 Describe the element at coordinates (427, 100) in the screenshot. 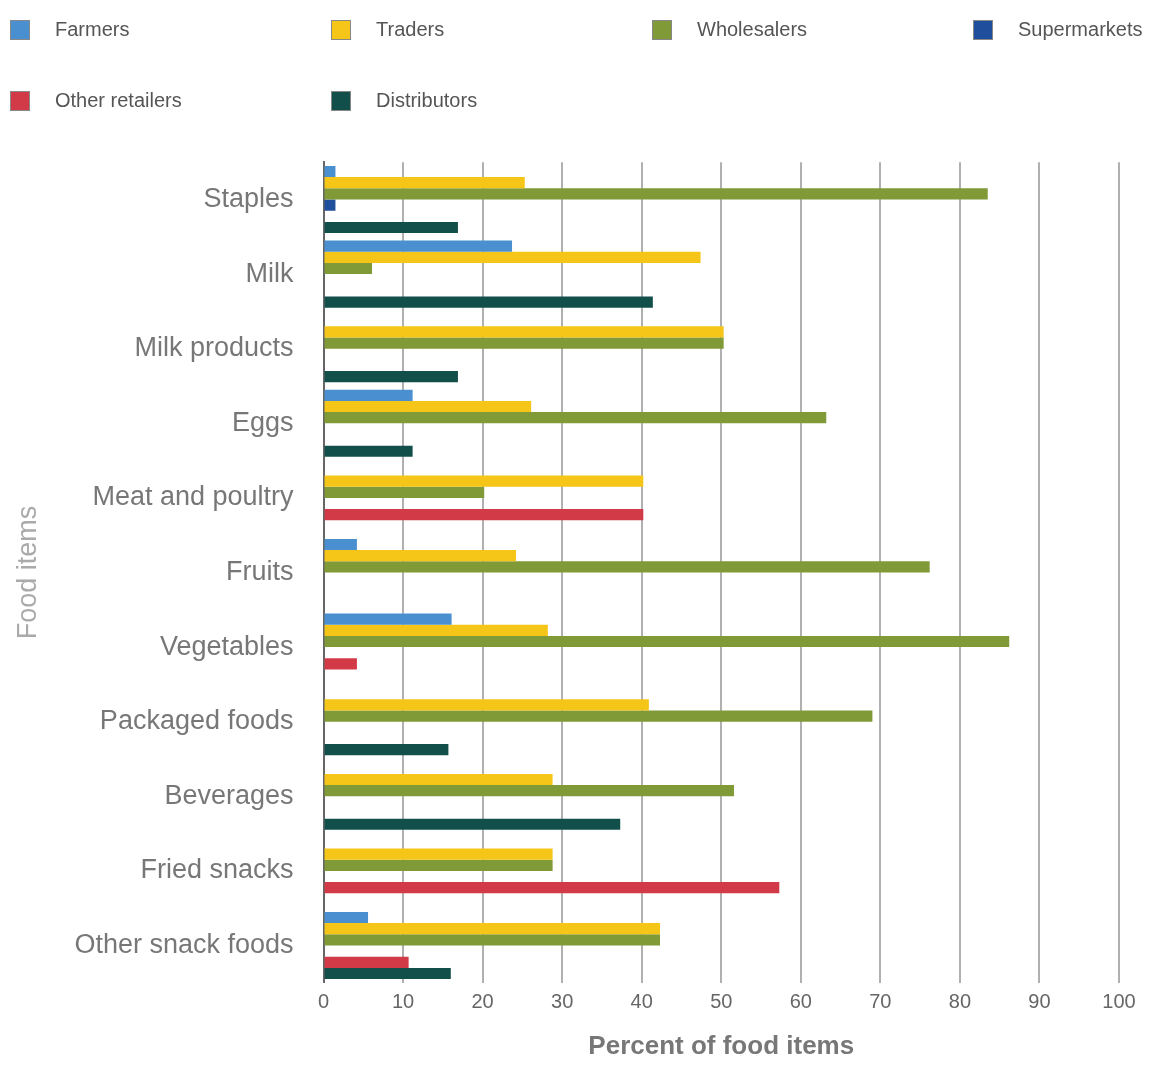

I see `legend-label: Distributors` at that location.